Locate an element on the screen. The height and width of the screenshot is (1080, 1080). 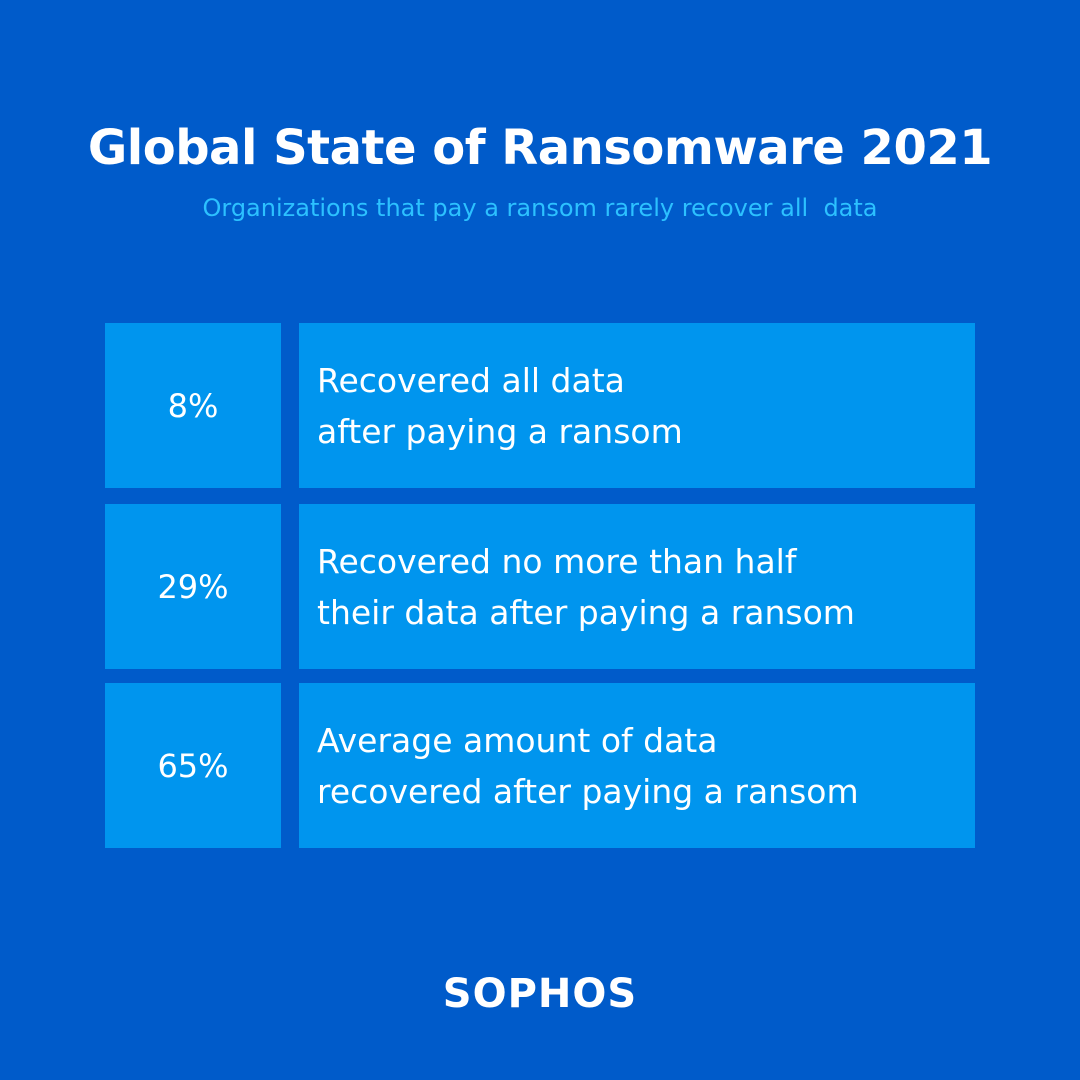
stat-description-line: after paying a ransom is located at coordinates (500, 431).